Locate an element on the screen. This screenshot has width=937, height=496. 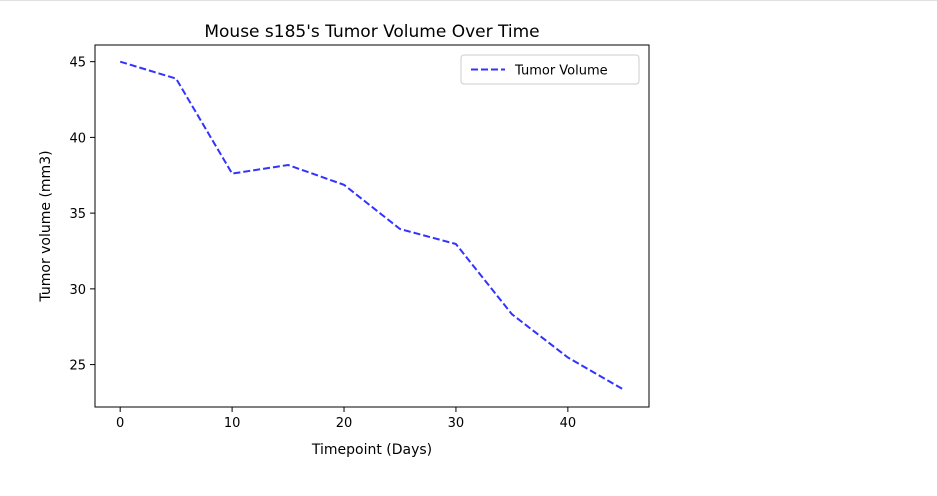
y-axis-label: Tumor volume (mm3) is located at coordinates (46, 226).